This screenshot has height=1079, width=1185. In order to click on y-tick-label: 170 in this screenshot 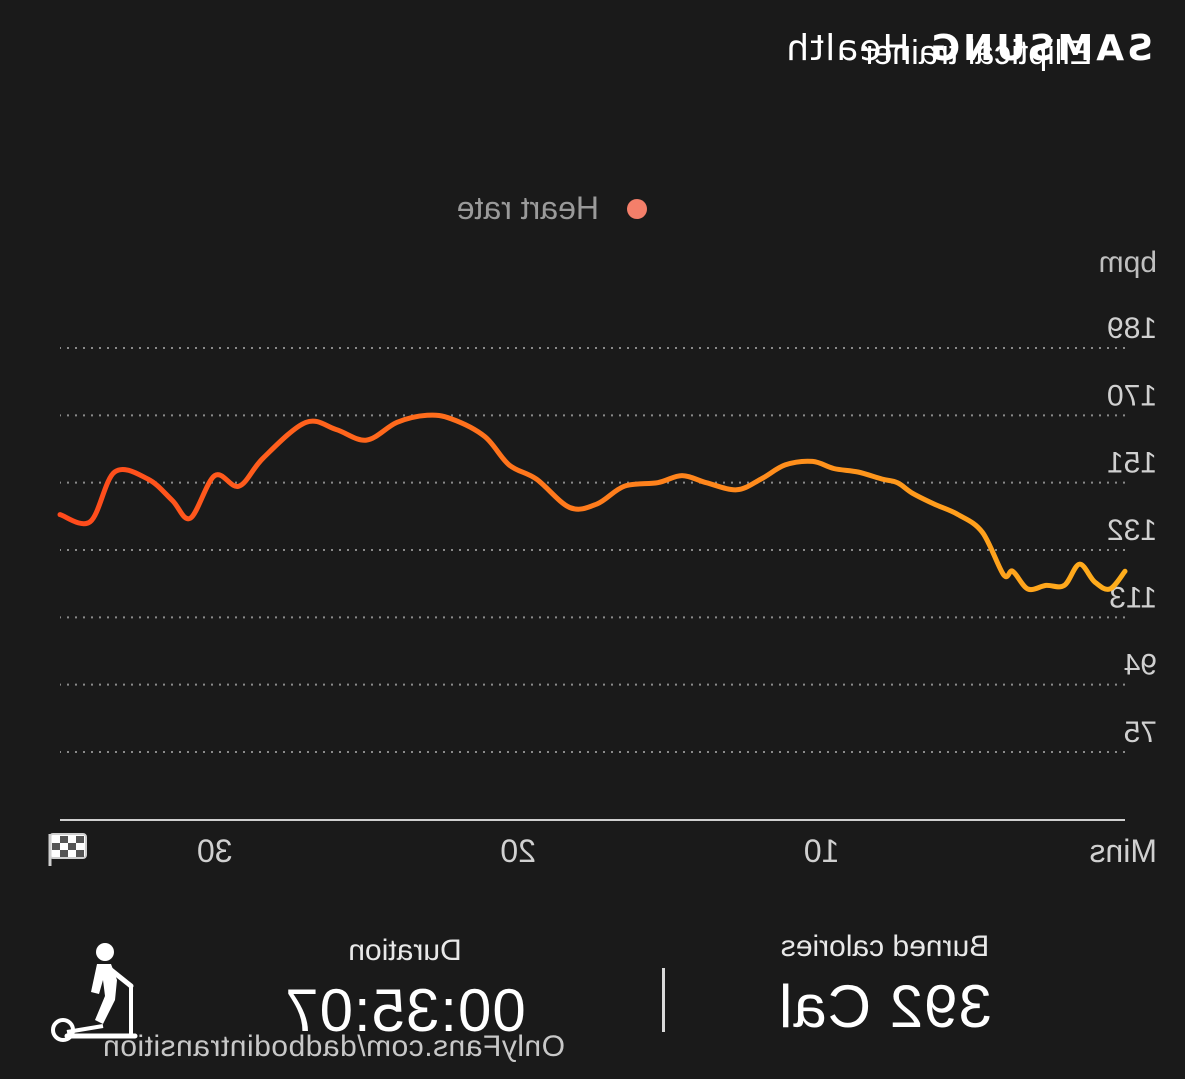, I will do `click(1132, 395)`.